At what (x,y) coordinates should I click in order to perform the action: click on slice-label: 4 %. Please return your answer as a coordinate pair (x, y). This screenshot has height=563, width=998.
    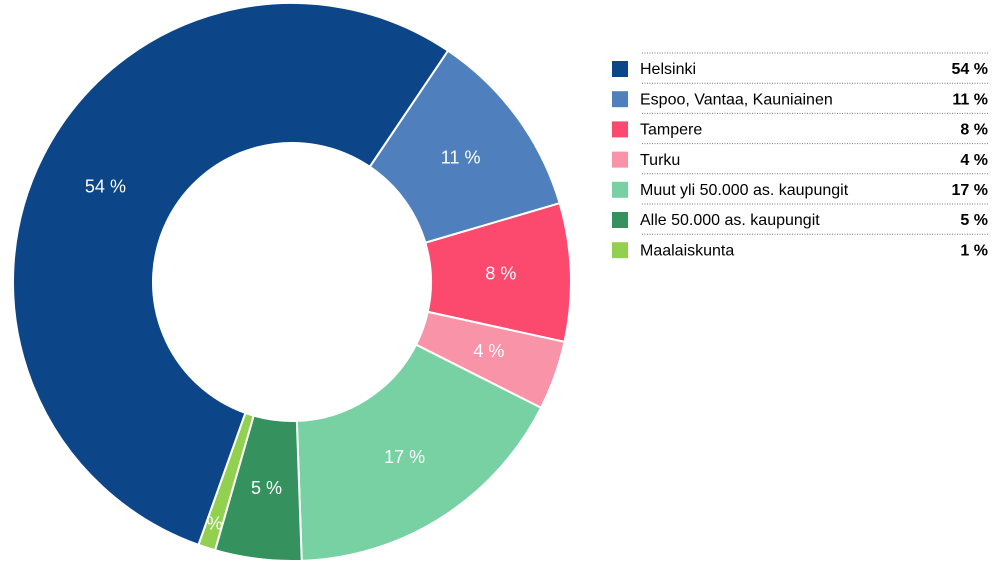
    Looking at the image, I should click on (488, 351).